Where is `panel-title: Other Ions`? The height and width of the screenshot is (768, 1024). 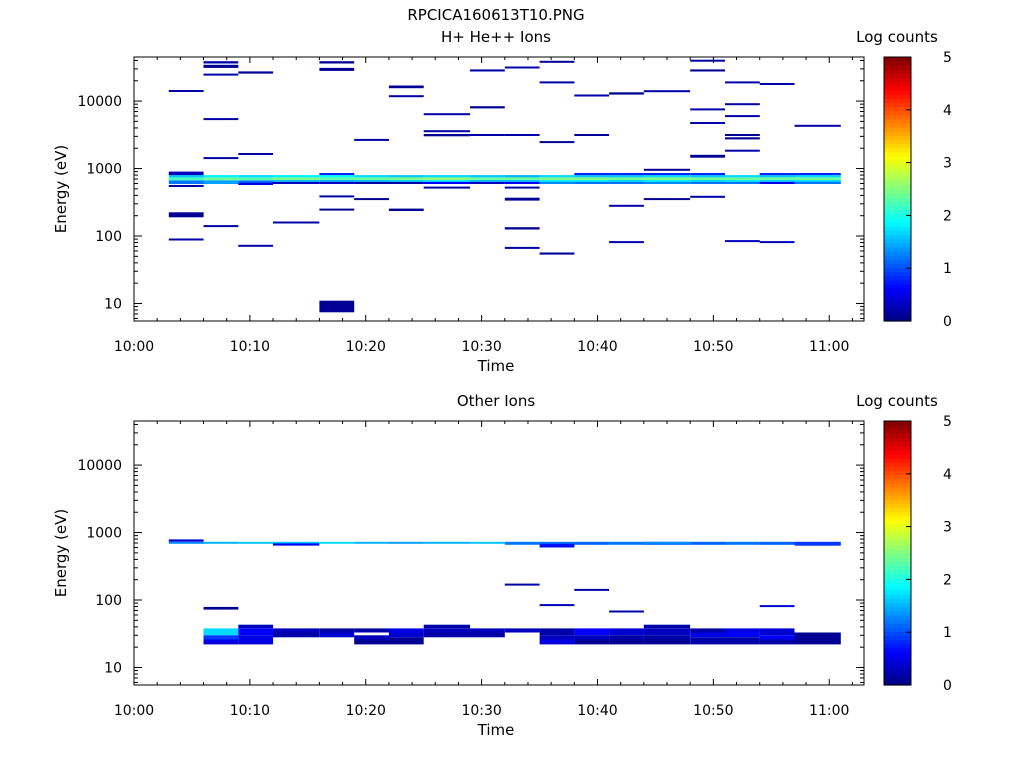 panel-title: Other Ions is located at coordinates (496, 401).